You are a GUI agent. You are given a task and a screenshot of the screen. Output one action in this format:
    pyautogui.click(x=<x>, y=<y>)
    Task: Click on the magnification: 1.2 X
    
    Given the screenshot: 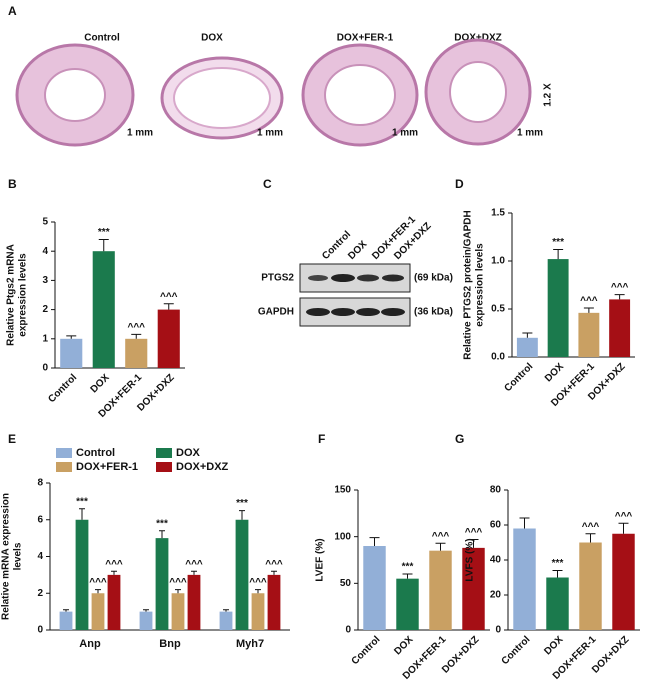 What is the action you would take?
    pyautogui.click(x=548, y=95)
    